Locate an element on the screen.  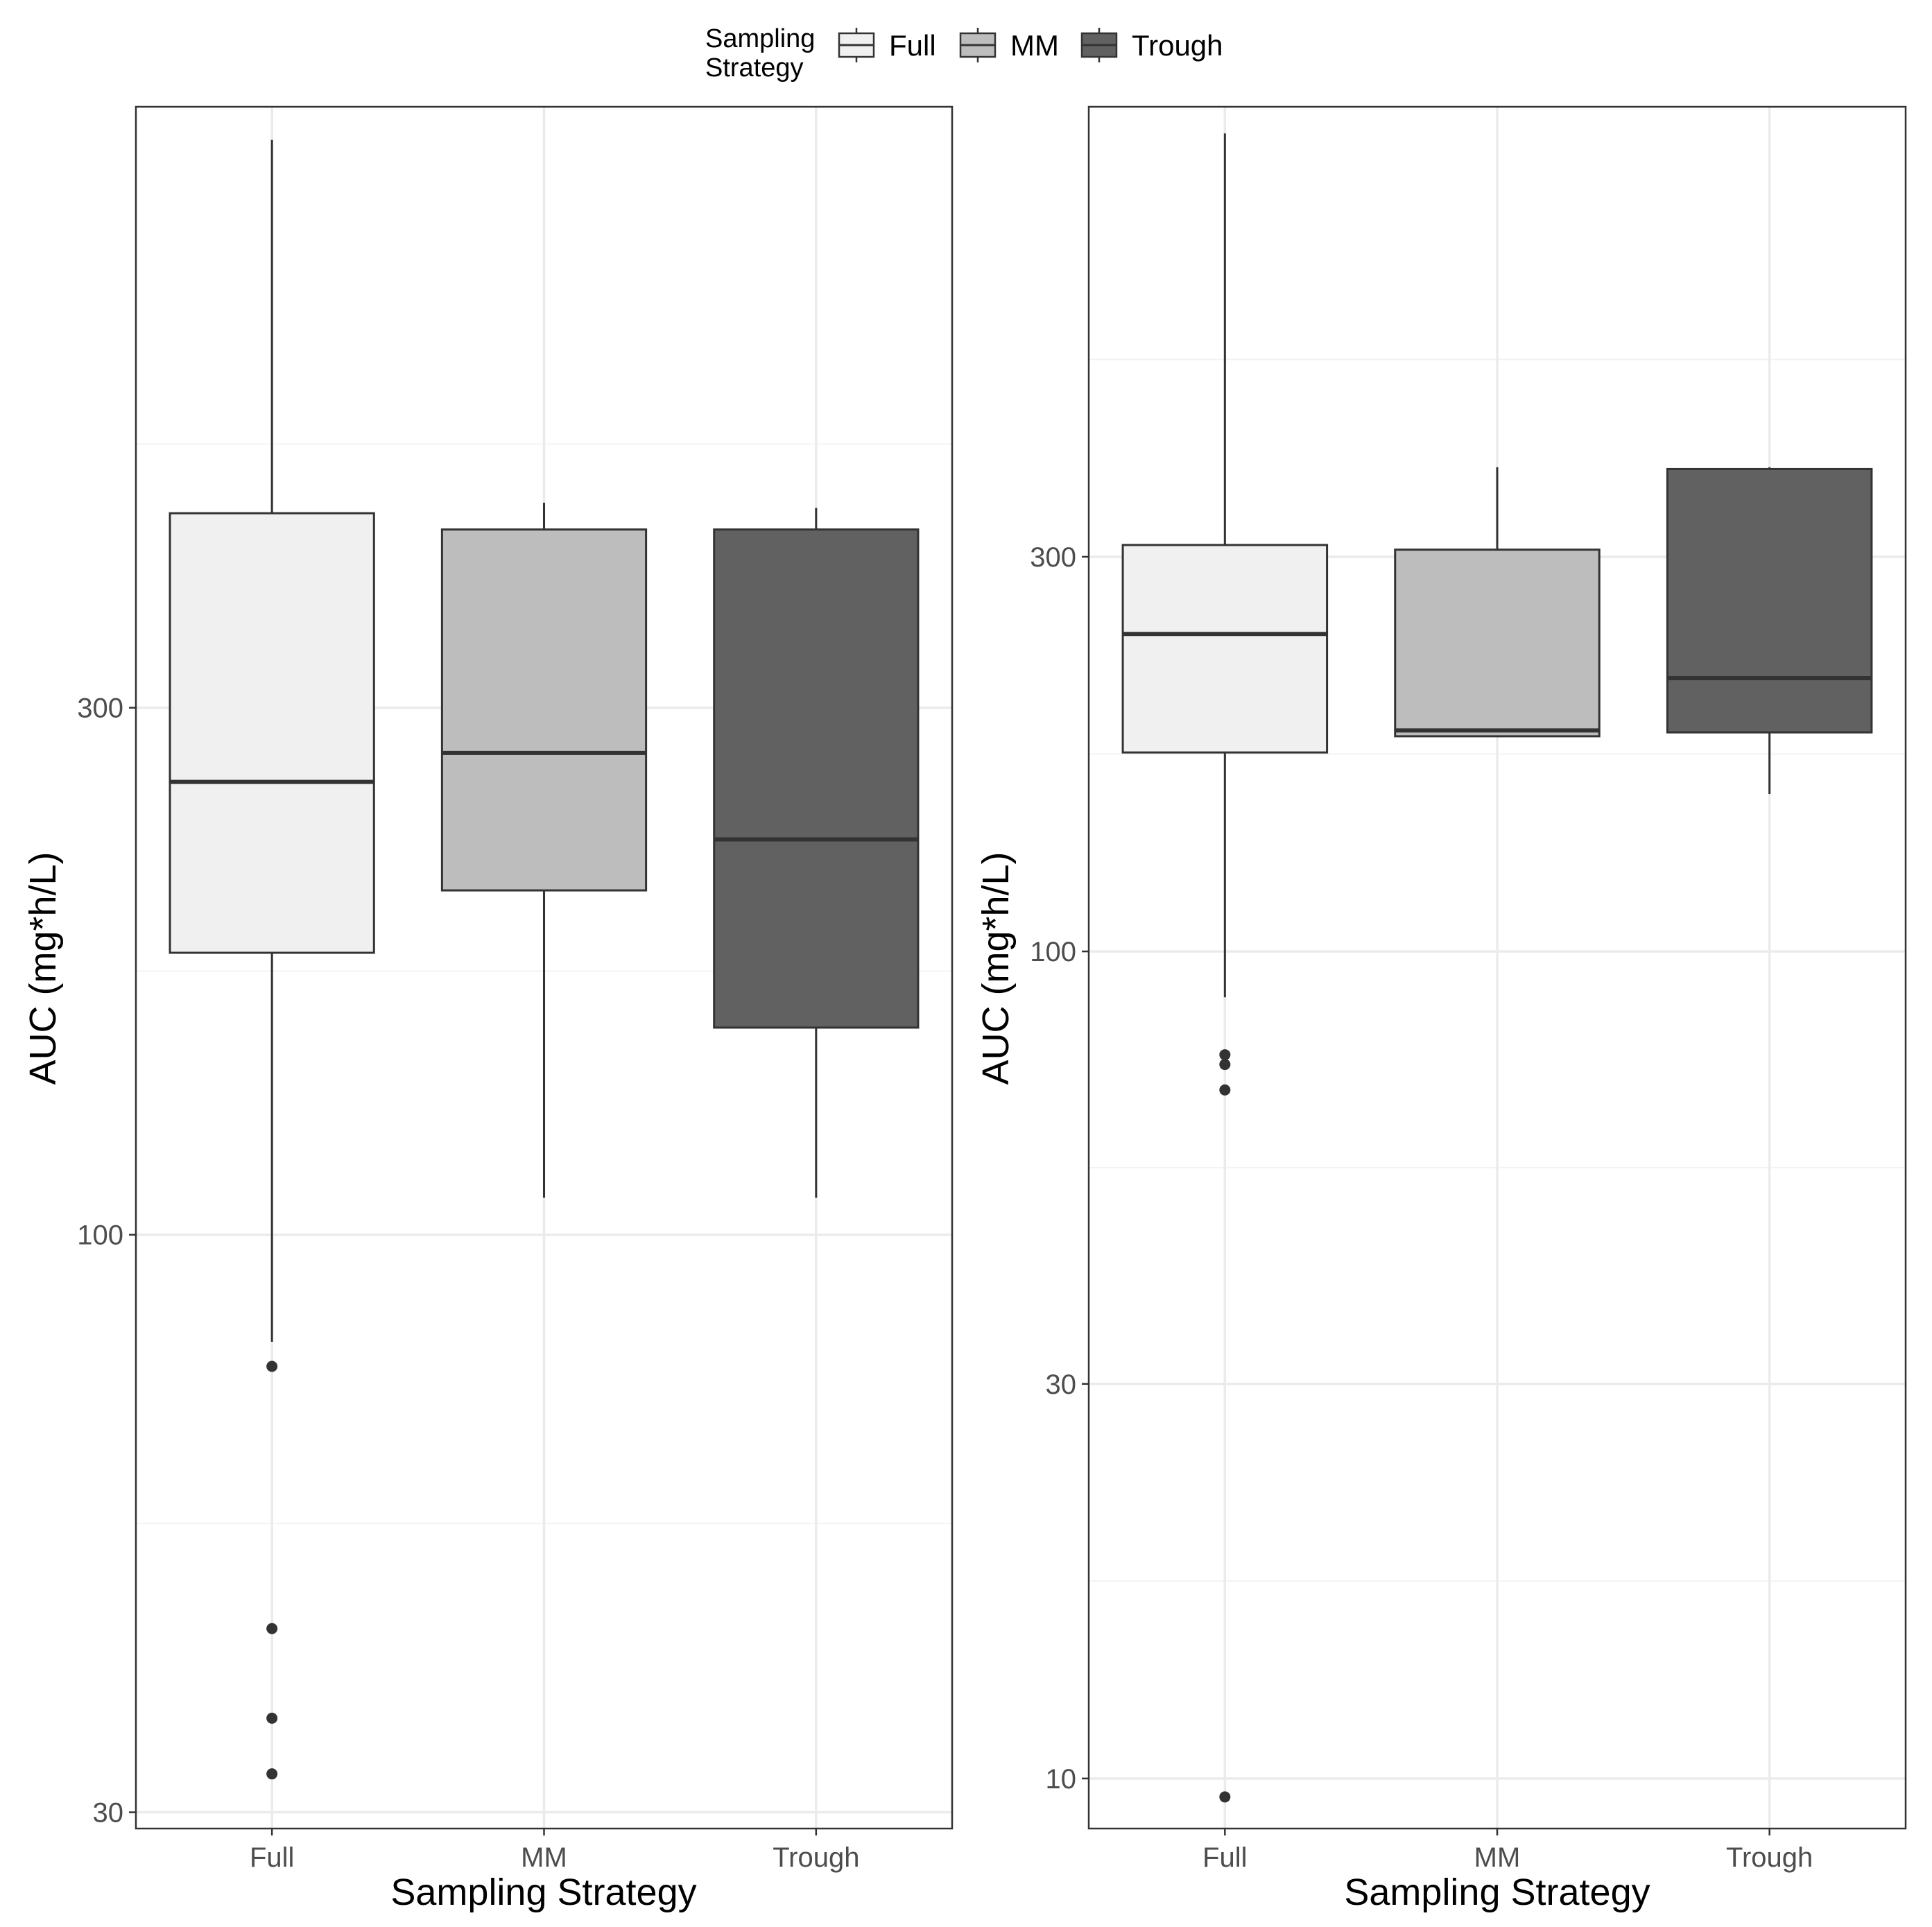
y-tick-label: 10 is located at coordinates (1061, 1779).